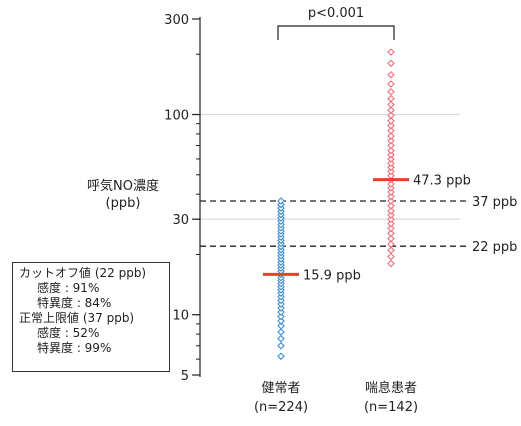  I want to click on cutoff-title: カットオフ値 (22 ppb), so click(83, 273).